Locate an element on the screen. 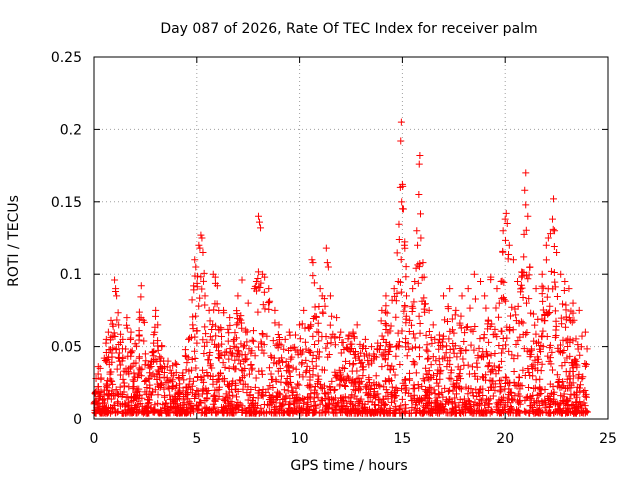  x-tick-label: 15 is located at coordinates (402, 439).